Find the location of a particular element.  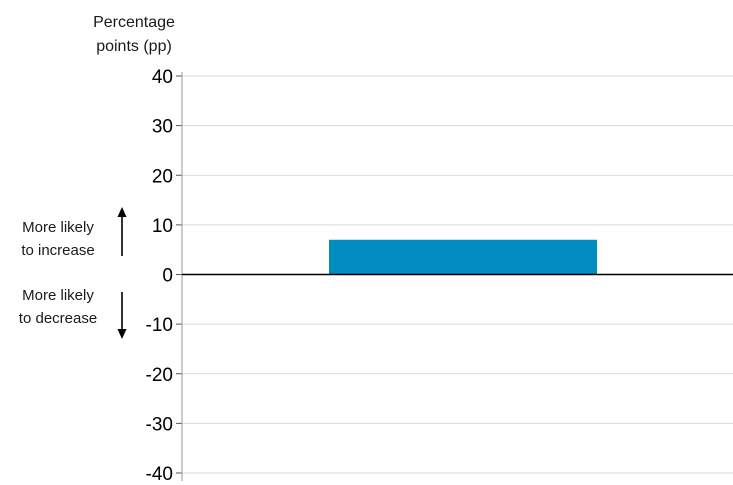

y-tick-label: -30 is located at coordinates (159, 424).